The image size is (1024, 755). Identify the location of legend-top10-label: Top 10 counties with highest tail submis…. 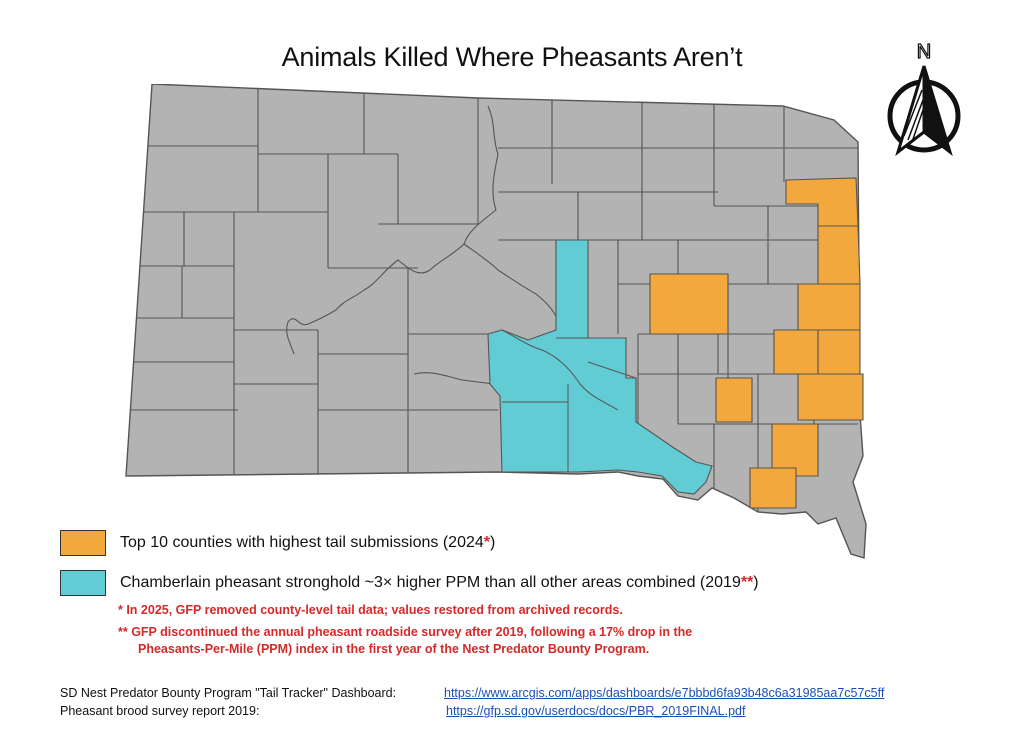
(308, 542).